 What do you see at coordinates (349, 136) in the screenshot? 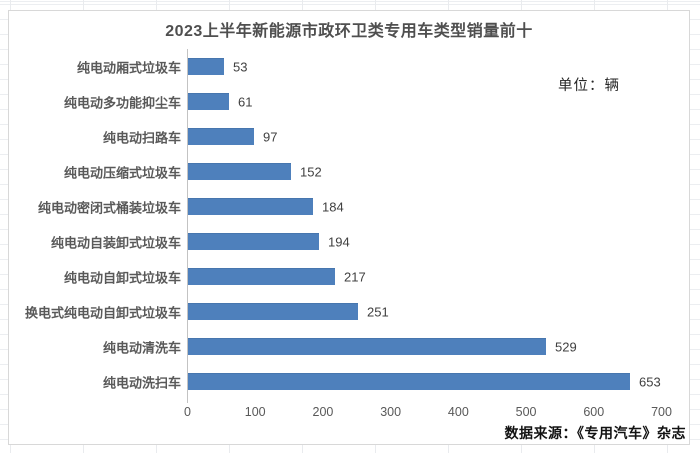
I see `bar-row: 纯电动扫路车 97` at bounding box center [349, 136].